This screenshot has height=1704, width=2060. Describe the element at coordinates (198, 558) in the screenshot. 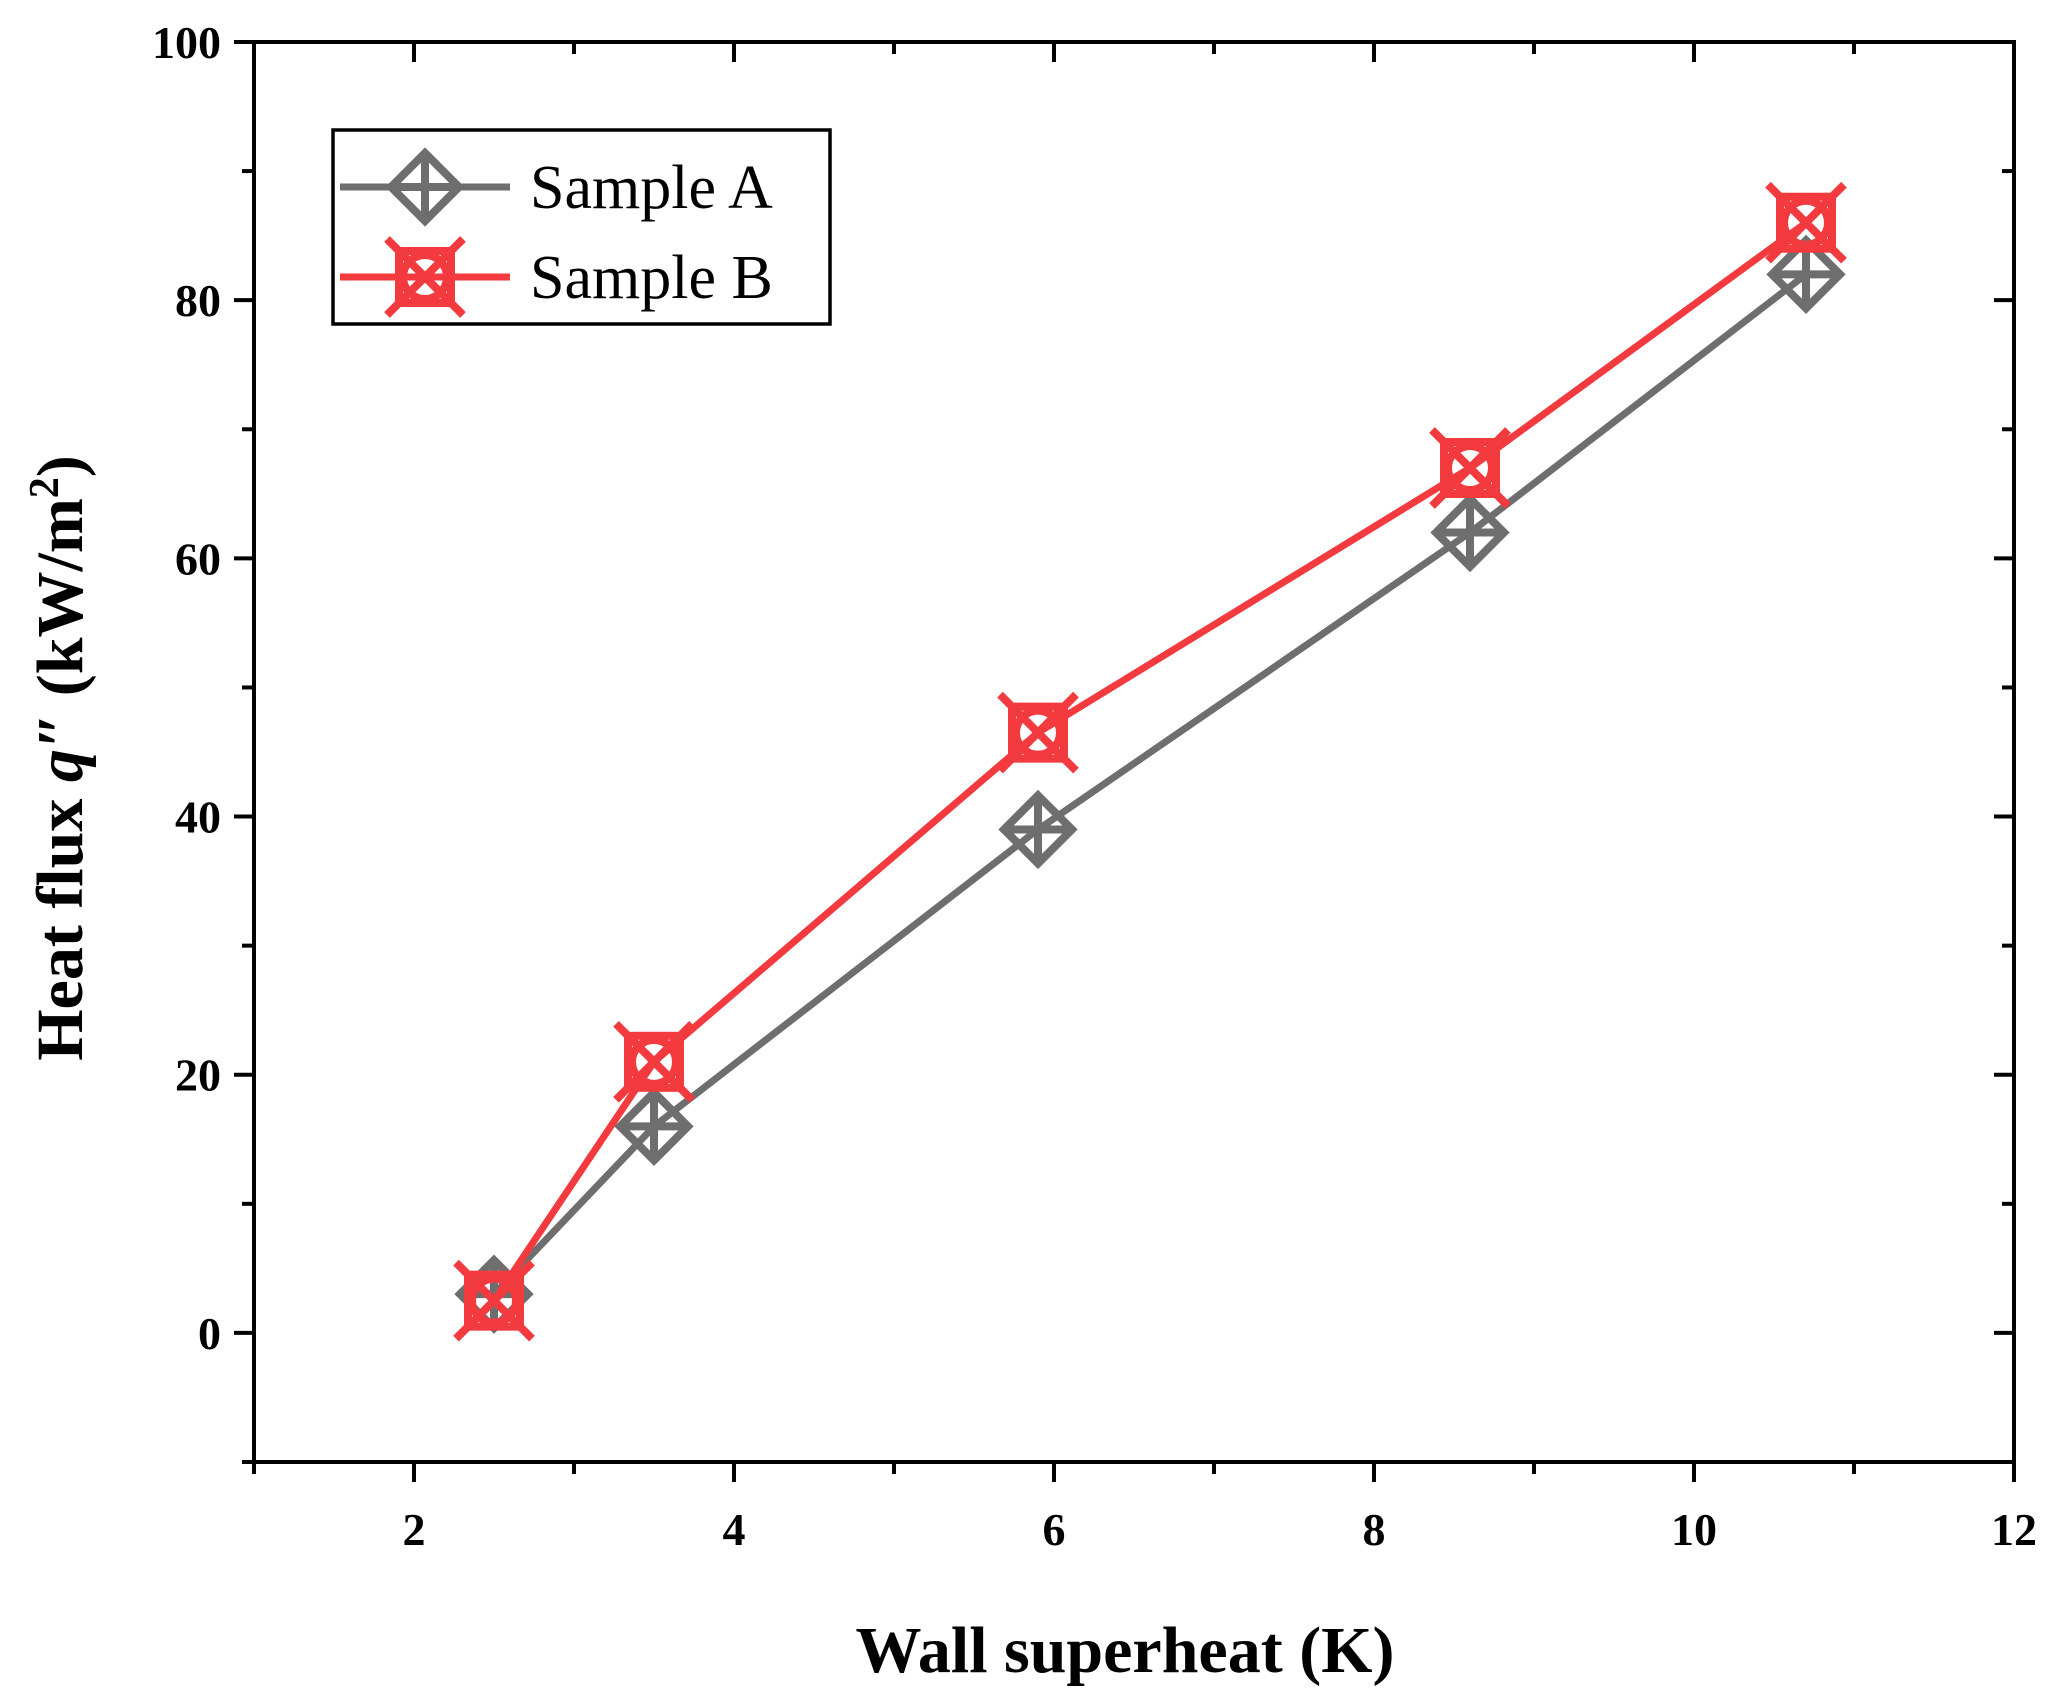

I see `y-tick-label: 60` at that location.